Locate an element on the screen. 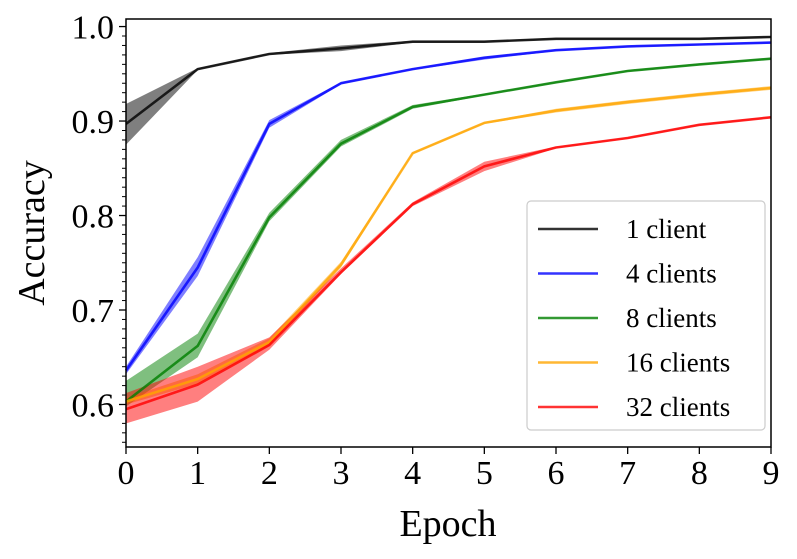 The image size is (797, 559). x-tick-label: 2 is located at coordinates (269, 473).